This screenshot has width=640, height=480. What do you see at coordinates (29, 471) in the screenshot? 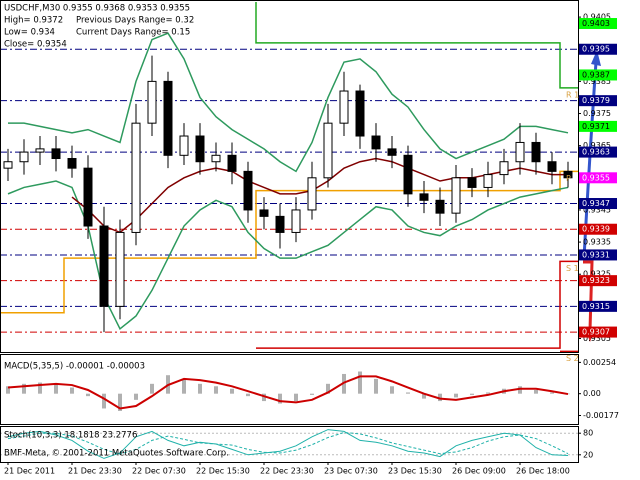
I see `x-tick-label: 21 Dec 2011` at bounding box center [29, 471].